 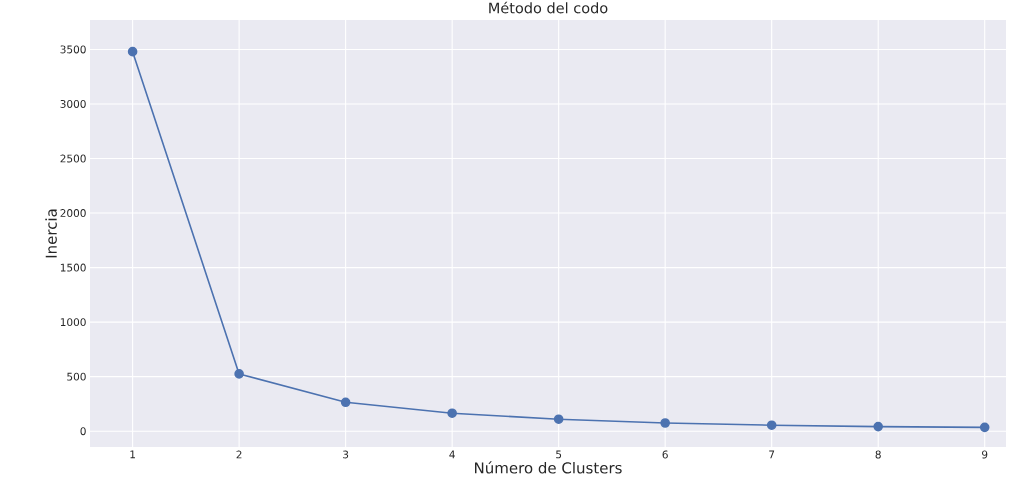 I want to click on y-tick-label: 1500, so click(x=73, y=267).